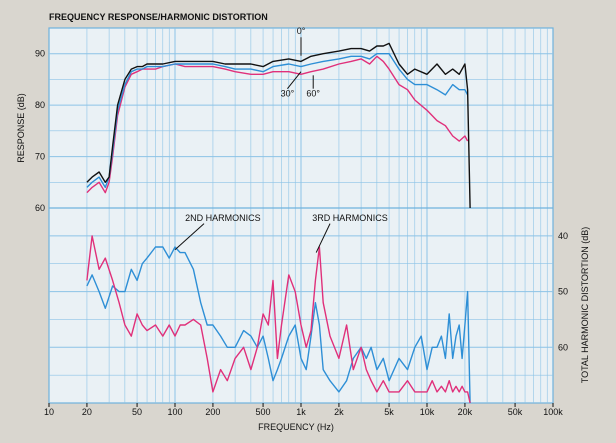  I want to click on response-y-tick-label: 60, so click(40, 208).